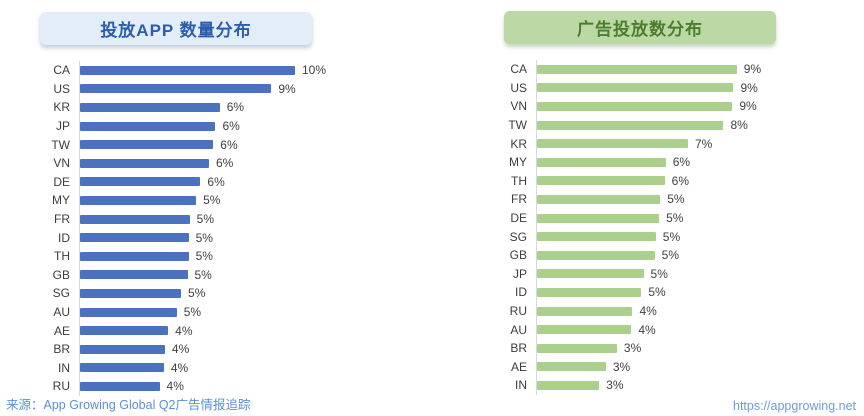  Describe the element at coordinates (216, 368) in the screenshot. I see `bar-row: IN 4%` at that location.